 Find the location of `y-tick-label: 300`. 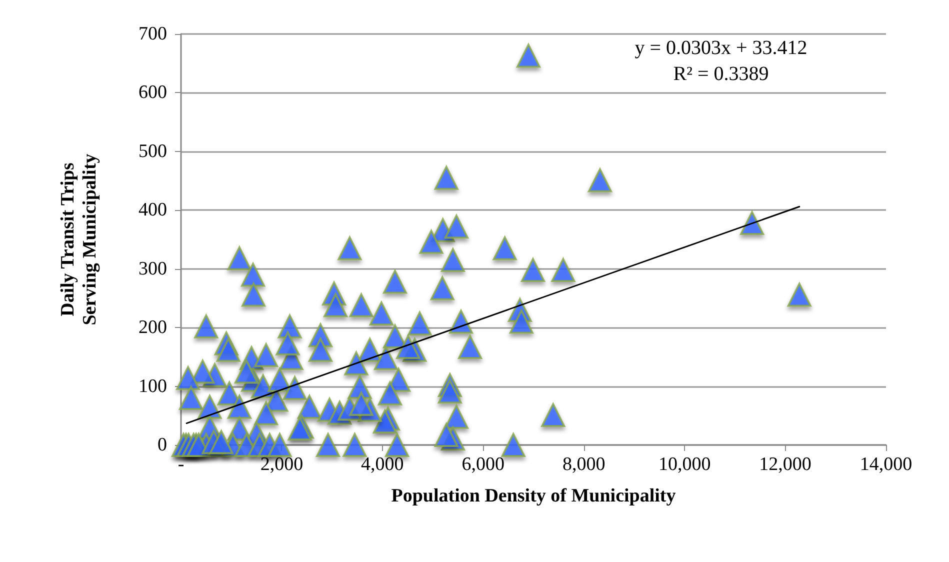

y-tick-label: 300 is located at coordinates (152, 269).